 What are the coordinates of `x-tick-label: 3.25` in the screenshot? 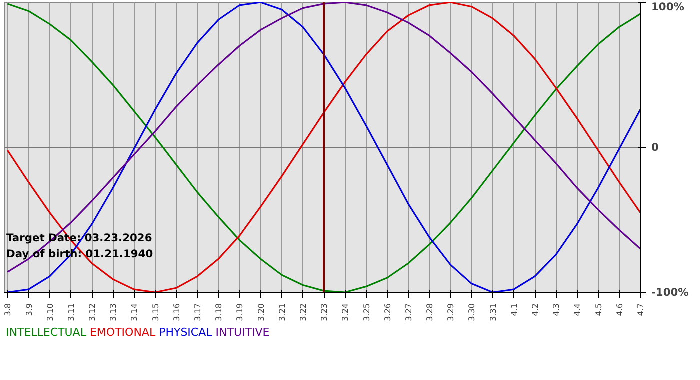 It's located at (367, 313).